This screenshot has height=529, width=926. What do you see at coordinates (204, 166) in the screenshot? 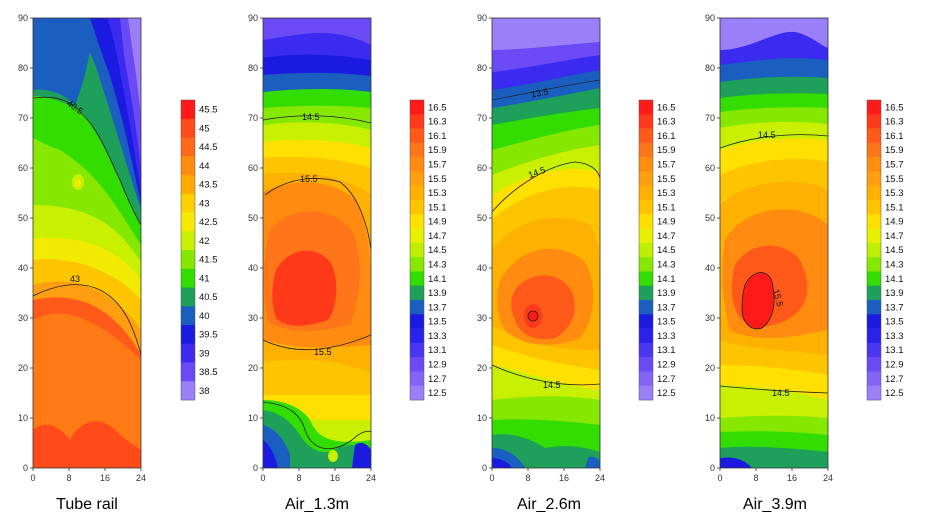
I see `colorbar-label: 44` at bounding box center [204, 166].